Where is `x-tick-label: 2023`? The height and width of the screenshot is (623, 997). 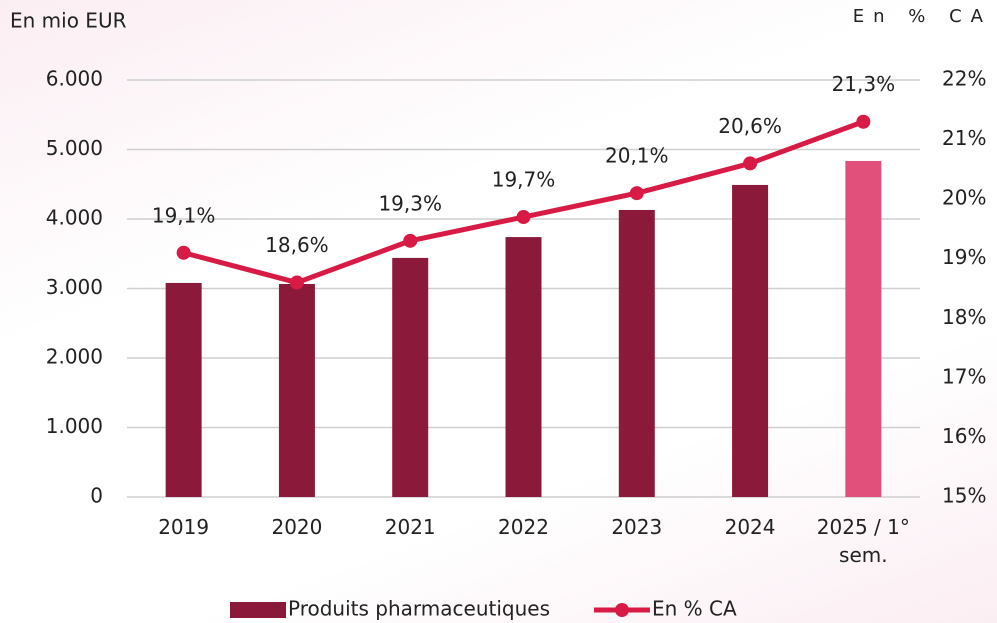
x-tick-label: 2023 is located at coordinates (637, 527).